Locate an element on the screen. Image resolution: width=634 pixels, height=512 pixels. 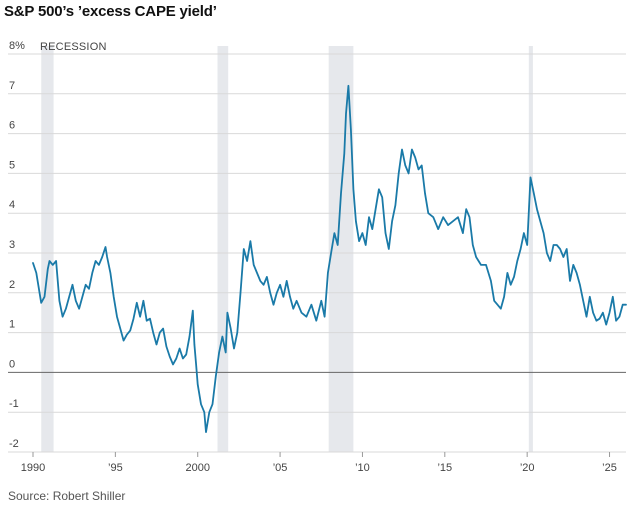
legend-recession-label: RECESSION is located at coordinates (73, 47).